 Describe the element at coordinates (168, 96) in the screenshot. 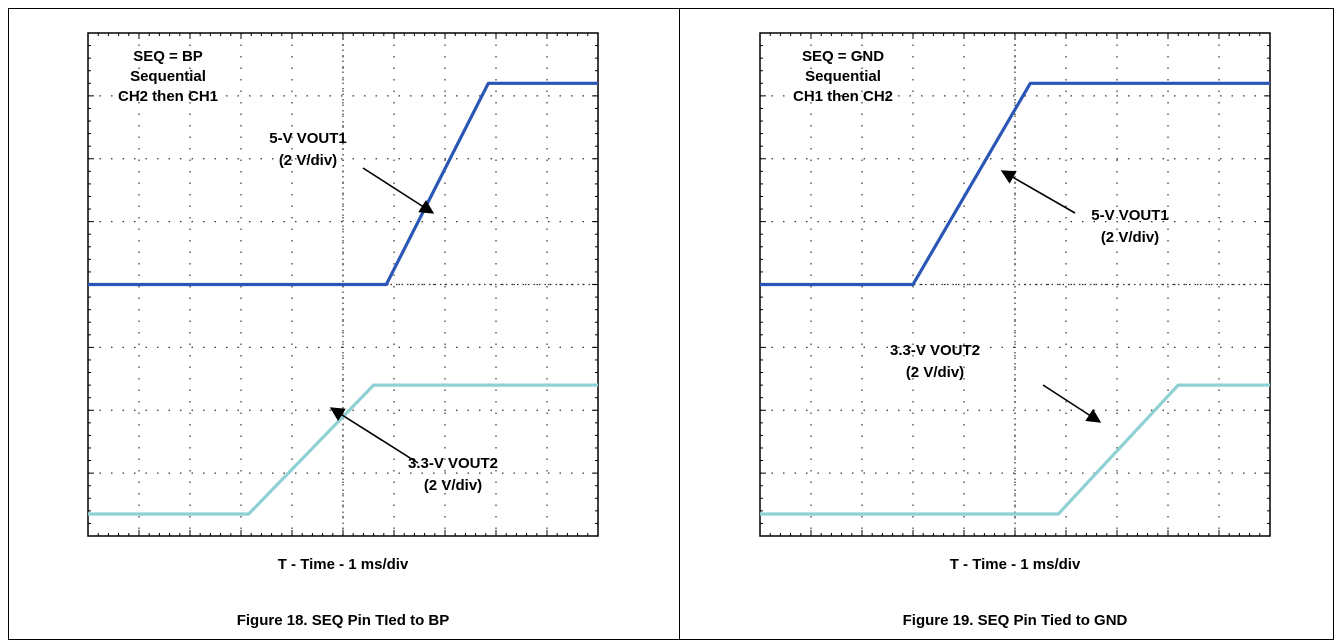

I see `annotation-line: CH2 then CH1` at that location.